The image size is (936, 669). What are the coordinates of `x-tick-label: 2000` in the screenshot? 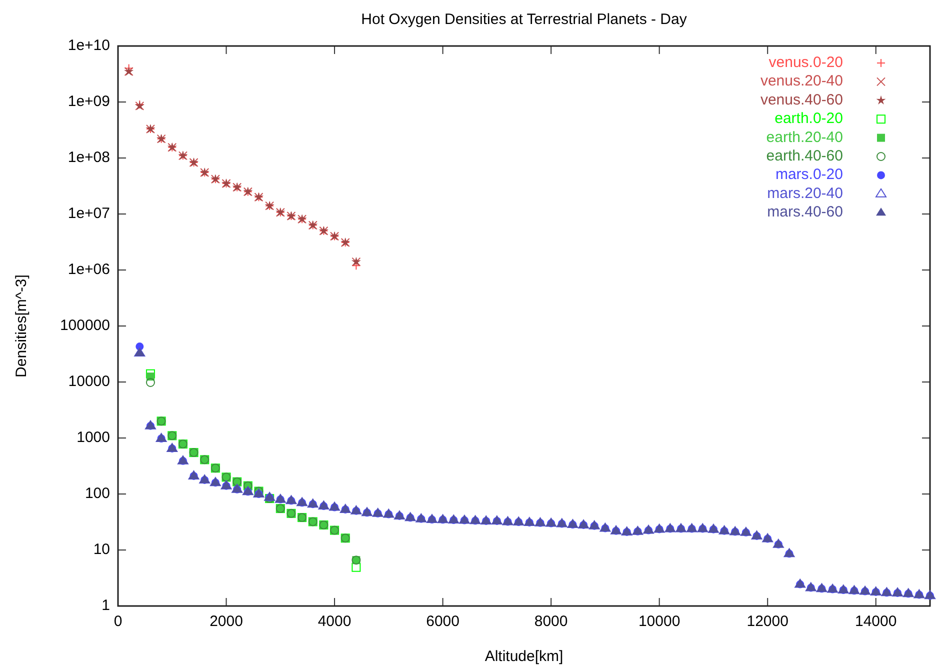 It's located at (226, 621).